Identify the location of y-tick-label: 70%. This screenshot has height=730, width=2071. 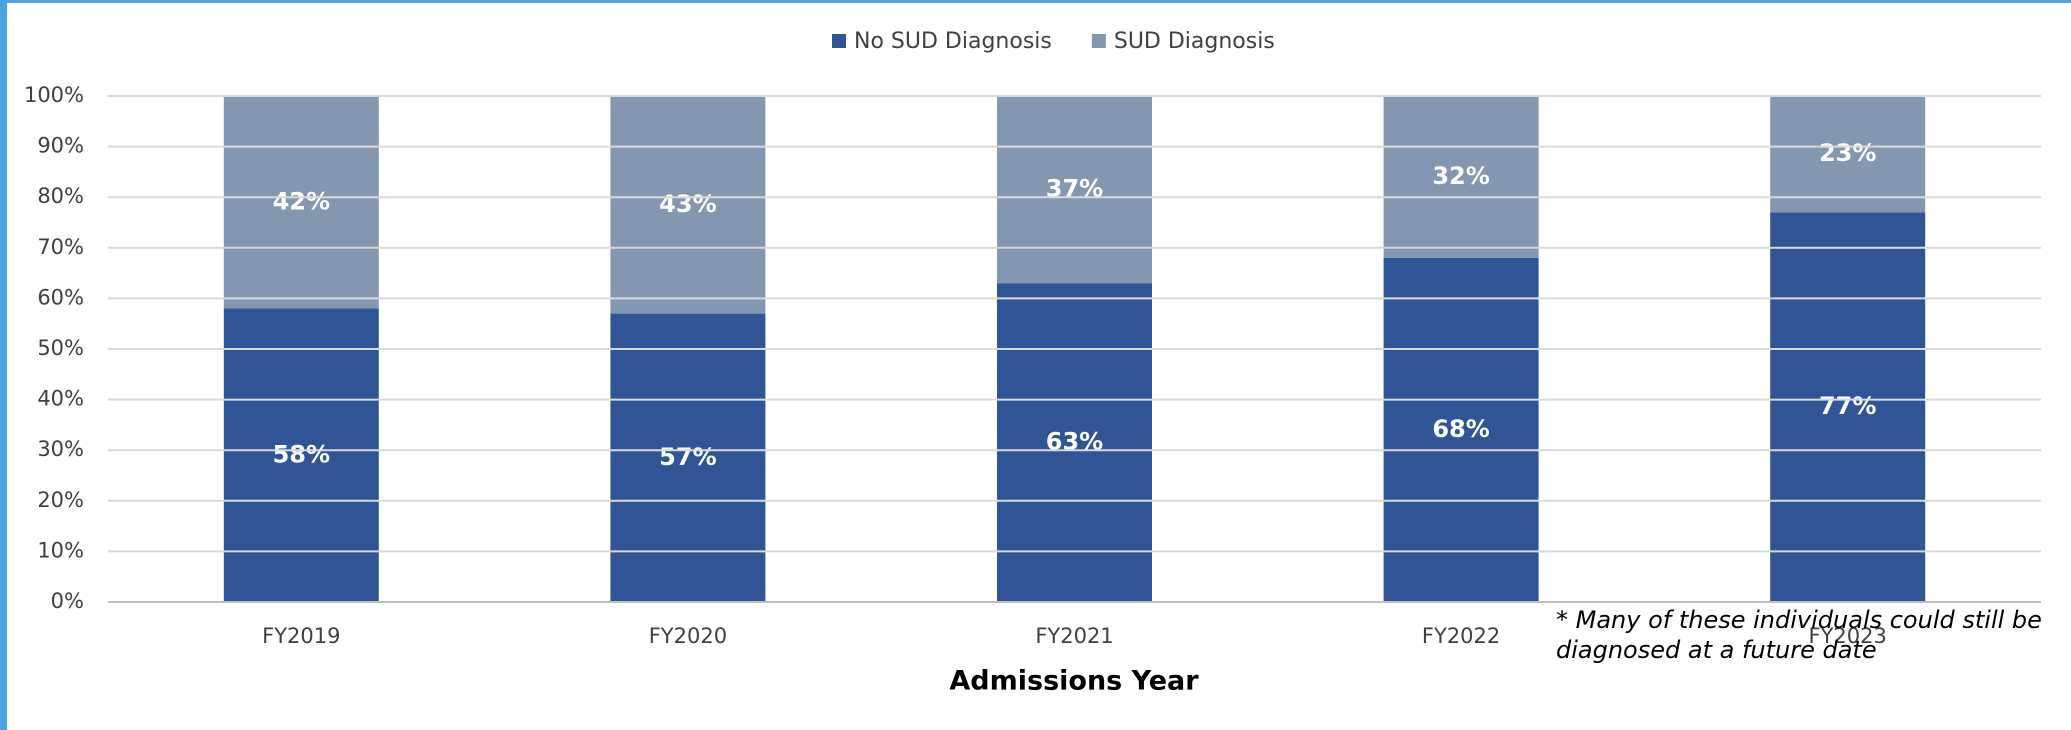
(60, 247).